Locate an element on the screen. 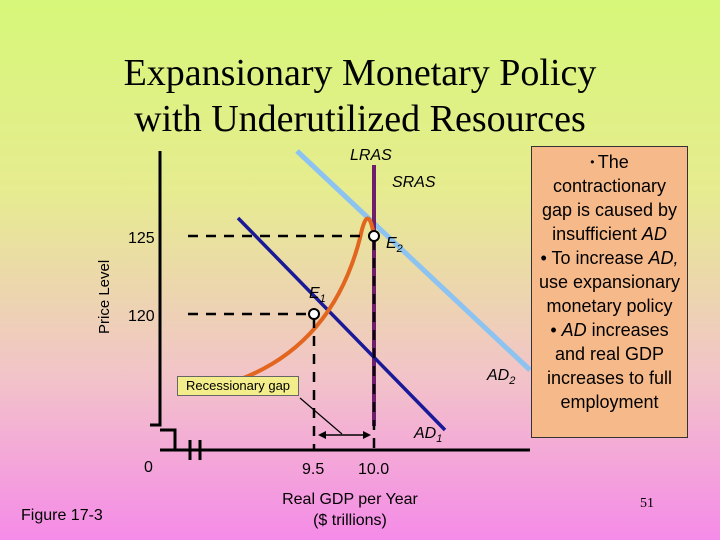  ad1-label: AD1 is located at coordinates (427, 435).